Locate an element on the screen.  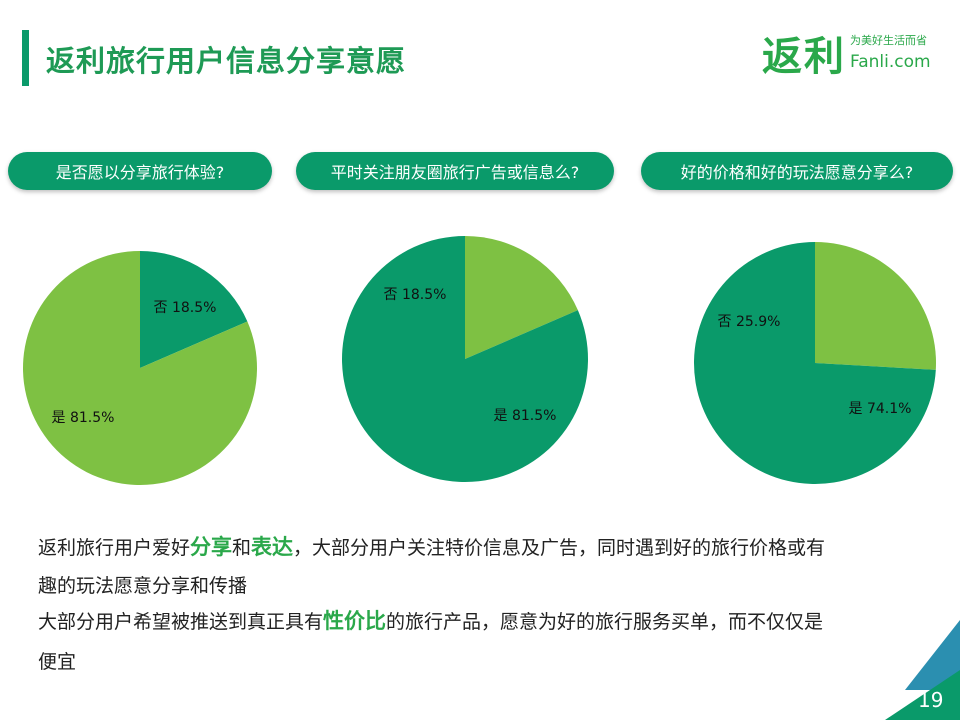
summary-1-seg-4: ，大部分用户关注特价信息及广告，同时遇到好的旅行价格或有 is located at coordinates (559, 548).